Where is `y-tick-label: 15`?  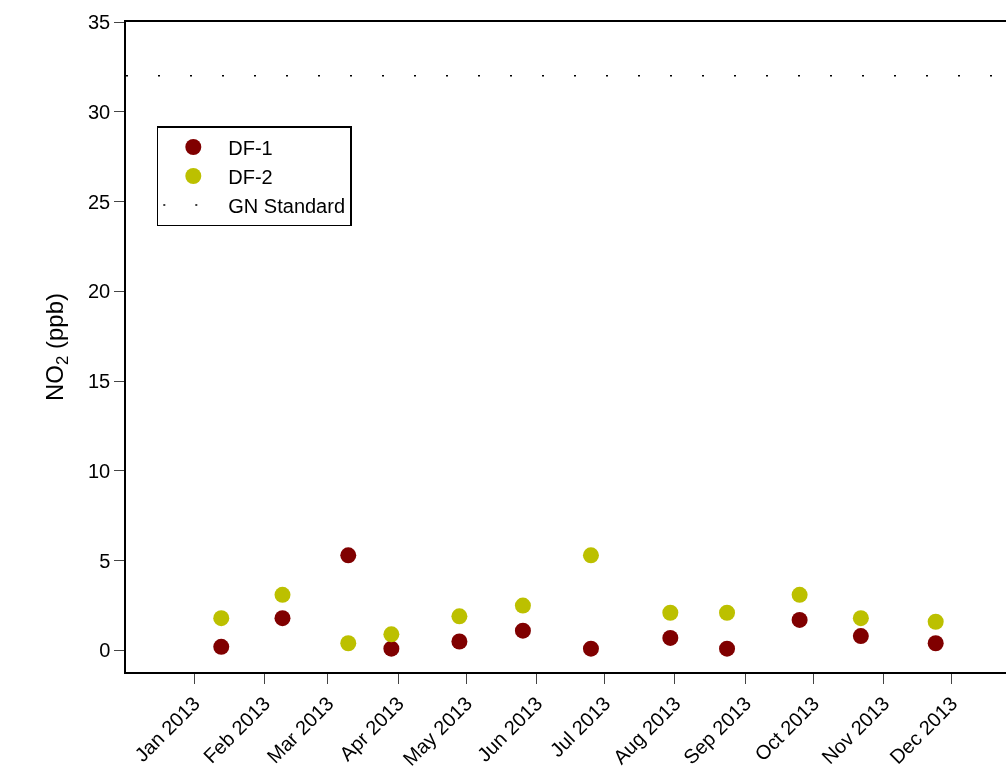
y-tick-label: 15 is located at coordinates (99, 381).